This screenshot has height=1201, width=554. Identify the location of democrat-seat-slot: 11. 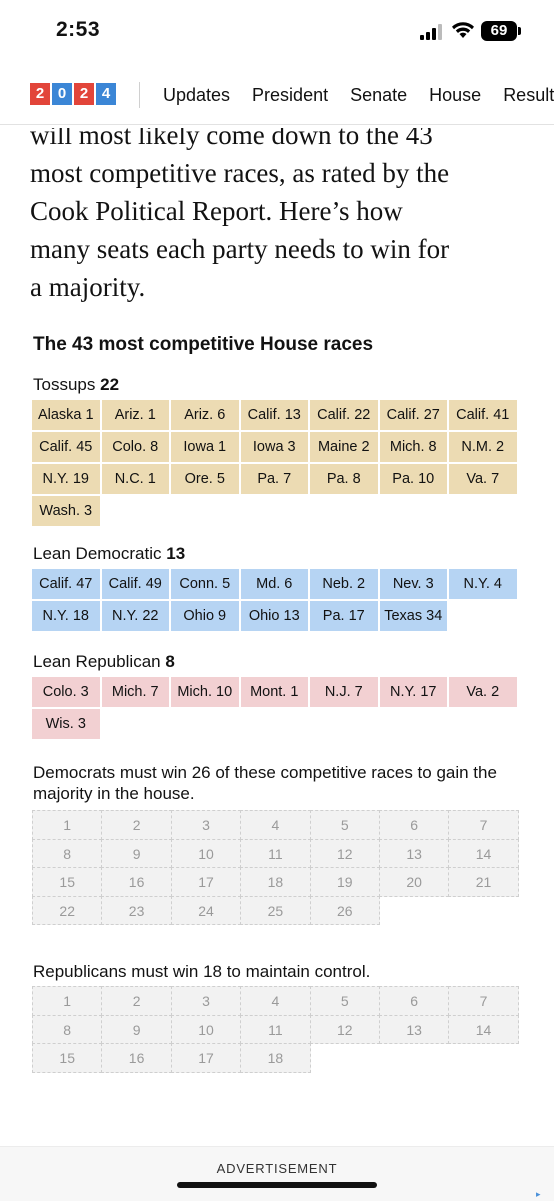
(275, 853).